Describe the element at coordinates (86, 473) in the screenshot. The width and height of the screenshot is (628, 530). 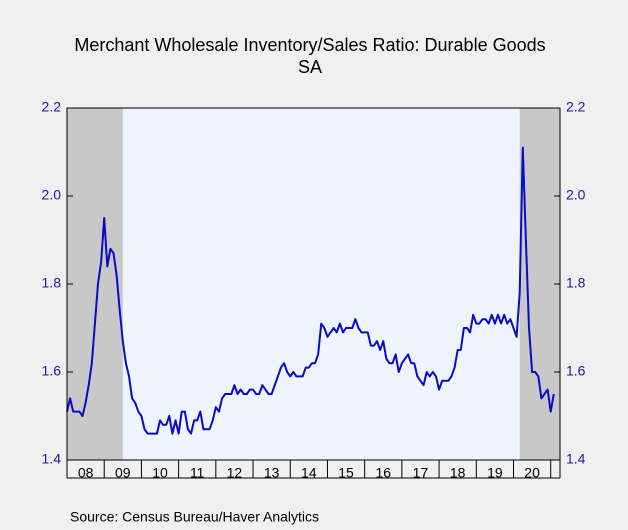
I see `x-tick-label: 08` at that location.